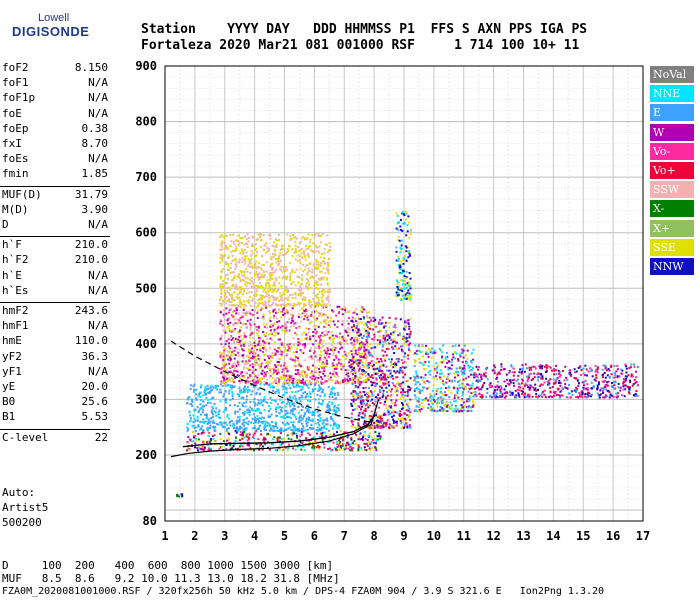 The width and height of the screenshot is (700, 600). What do you see at coordinates (55, 358) in the screenshot?
I see `param-row-yf2: yF2 36.3` at bounding box center [55, 358].